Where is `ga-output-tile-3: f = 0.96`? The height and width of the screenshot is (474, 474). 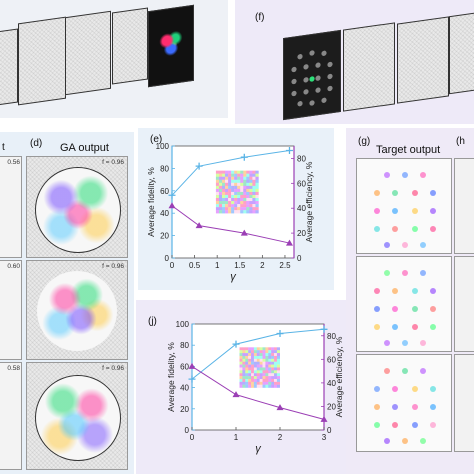 ga-output-tile-3: f = 0.96 is located at coordinates (77, 416).